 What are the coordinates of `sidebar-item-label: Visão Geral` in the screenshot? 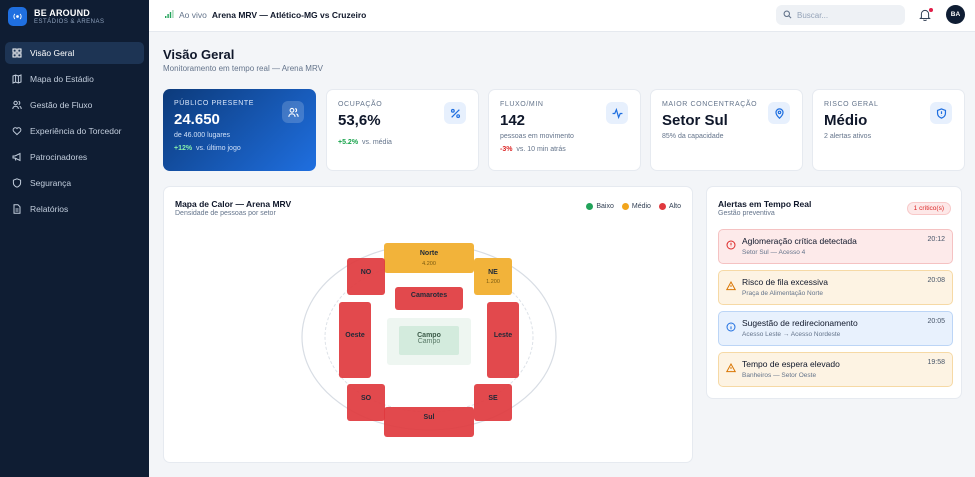 It's located at (52, 53).